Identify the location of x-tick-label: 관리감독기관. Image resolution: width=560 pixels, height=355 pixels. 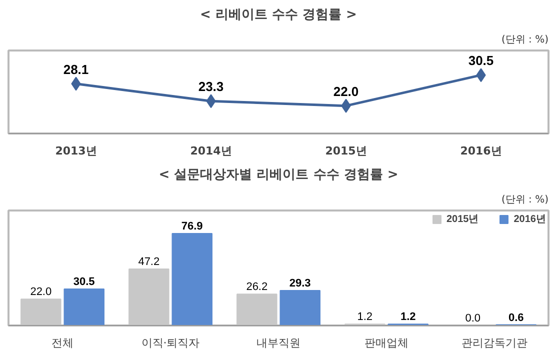
(495, 343).